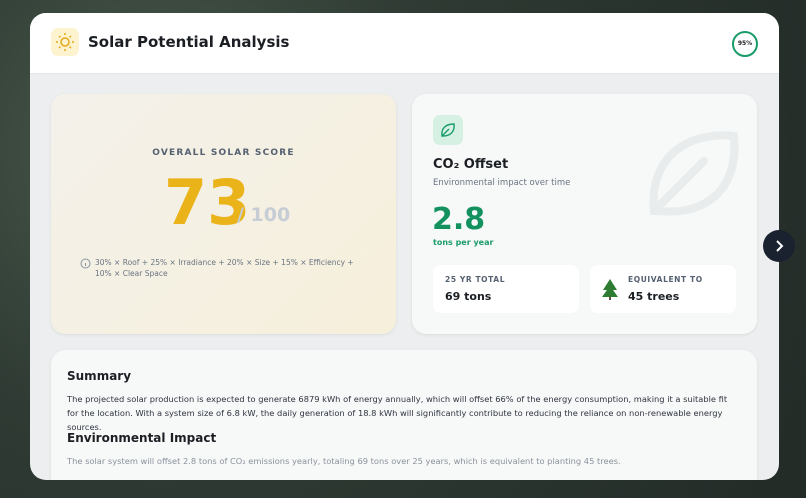  Describe the element at coordinates (475, 279) in the screenshot. I see `stat-label: 25 YR TOTAL` at that location.